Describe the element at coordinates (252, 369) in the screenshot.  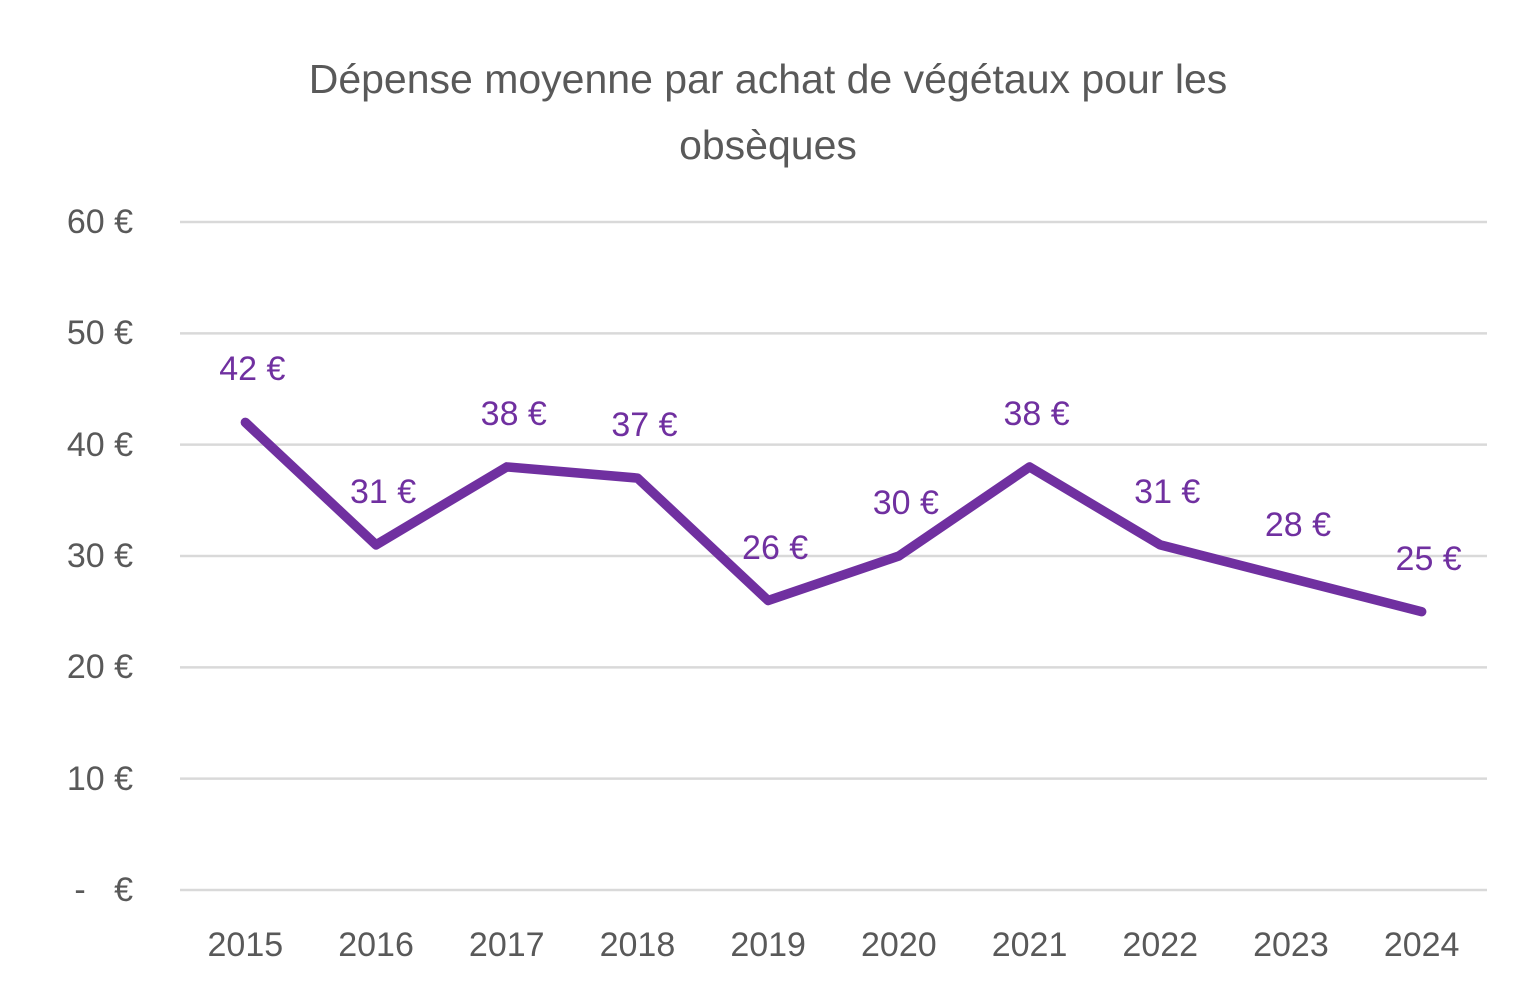
I see `data-label: 42 €` at that location.